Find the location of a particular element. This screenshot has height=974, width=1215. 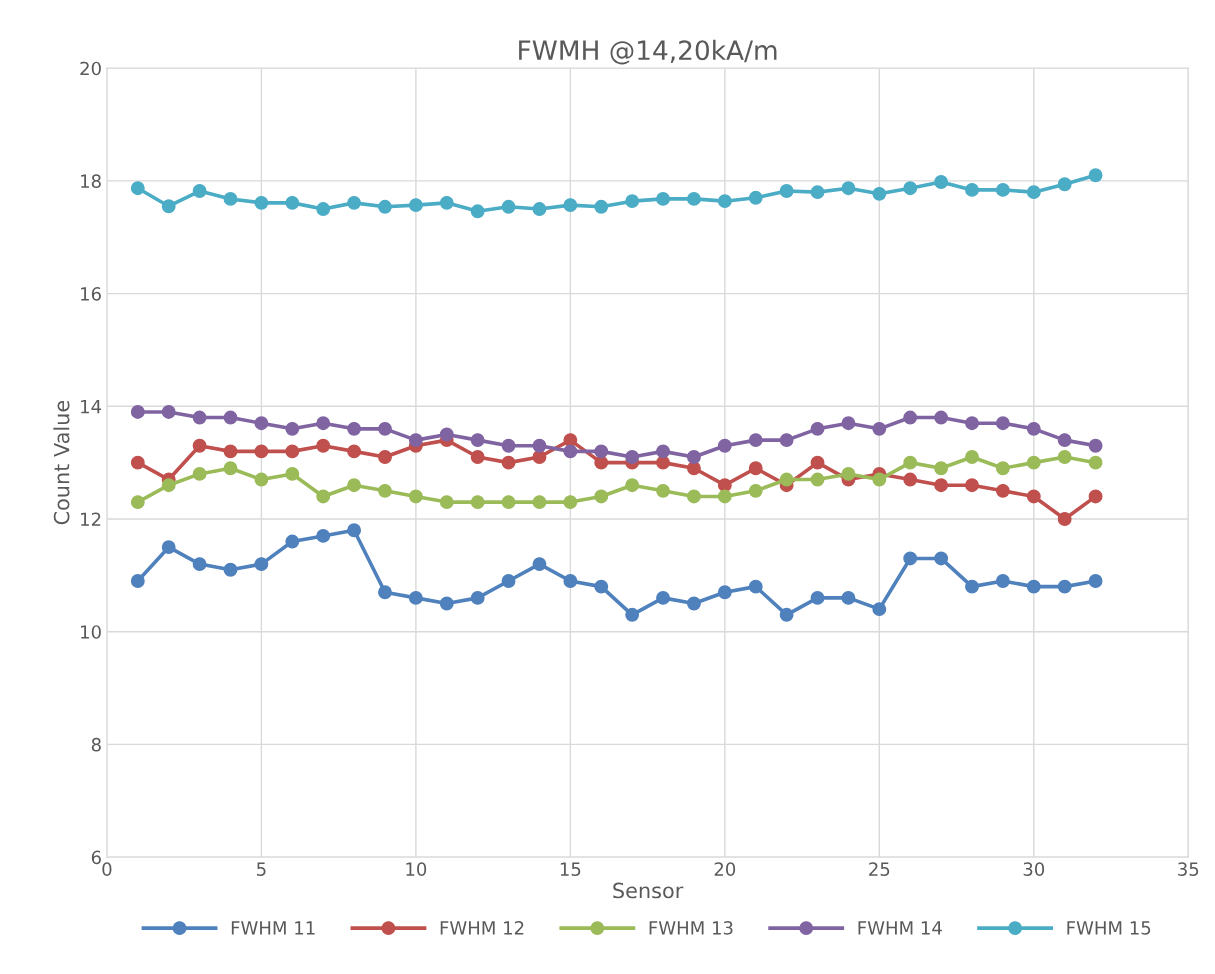

y-tick-label: 8 is located at coordinates (96, 744).